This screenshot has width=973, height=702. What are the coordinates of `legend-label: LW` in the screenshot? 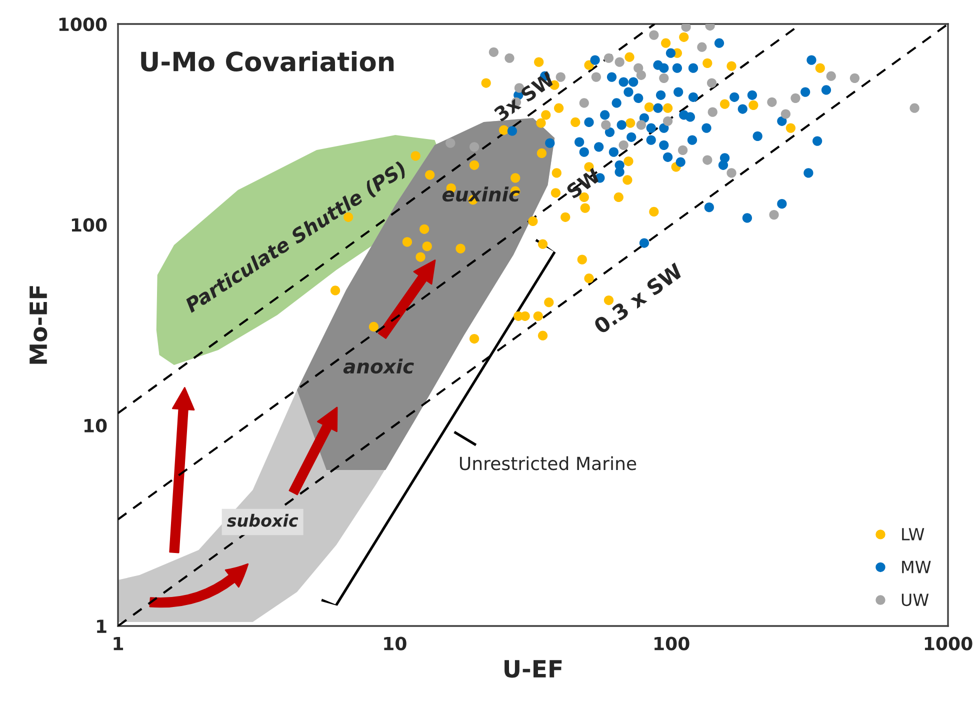 It's located at (913, 534).